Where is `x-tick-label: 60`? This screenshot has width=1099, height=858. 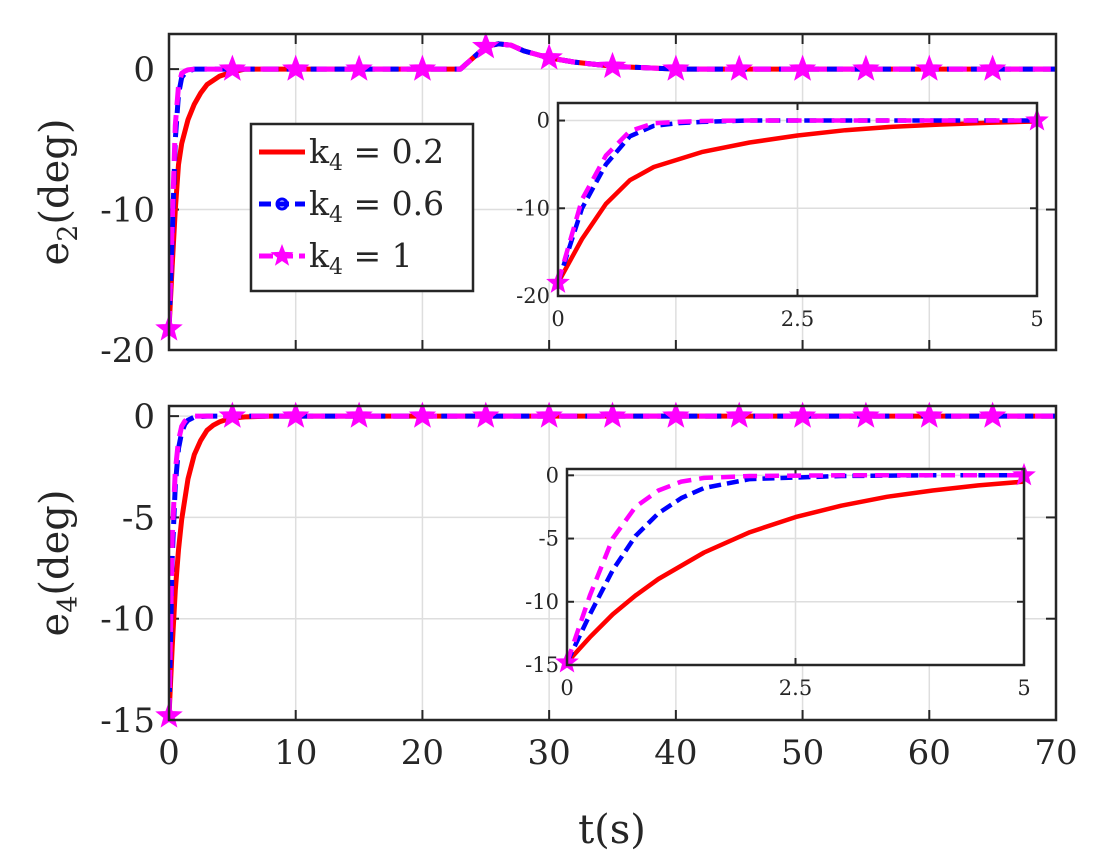 x-tick-label: 60 is located at coordinates (929, 753).